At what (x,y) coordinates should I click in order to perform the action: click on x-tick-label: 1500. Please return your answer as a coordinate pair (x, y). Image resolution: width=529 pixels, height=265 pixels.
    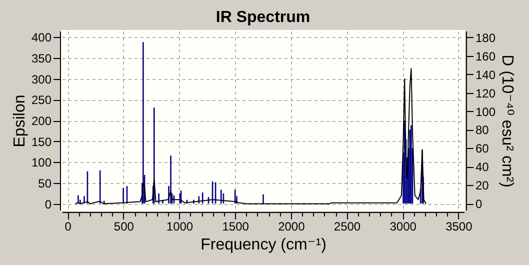
    Looking at the image, I should click on (236, 227).